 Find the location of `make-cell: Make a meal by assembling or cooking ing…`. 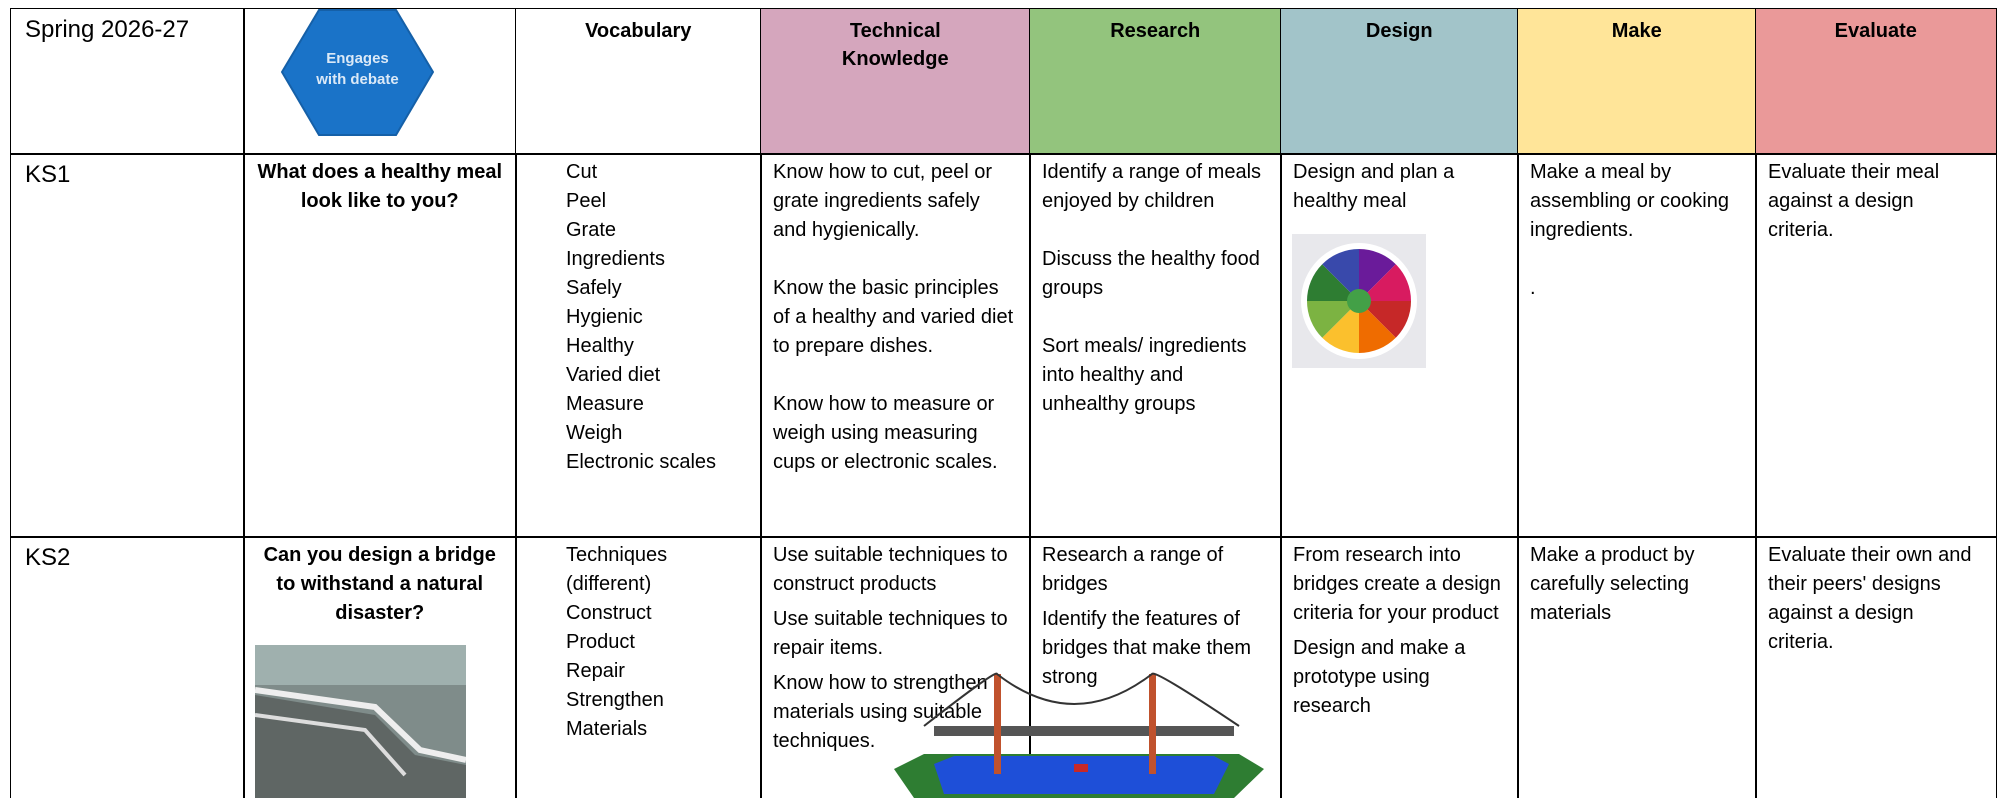

make-cell: Make a meal by assembling or cooking ing… is located at coordinates (1637, 345).